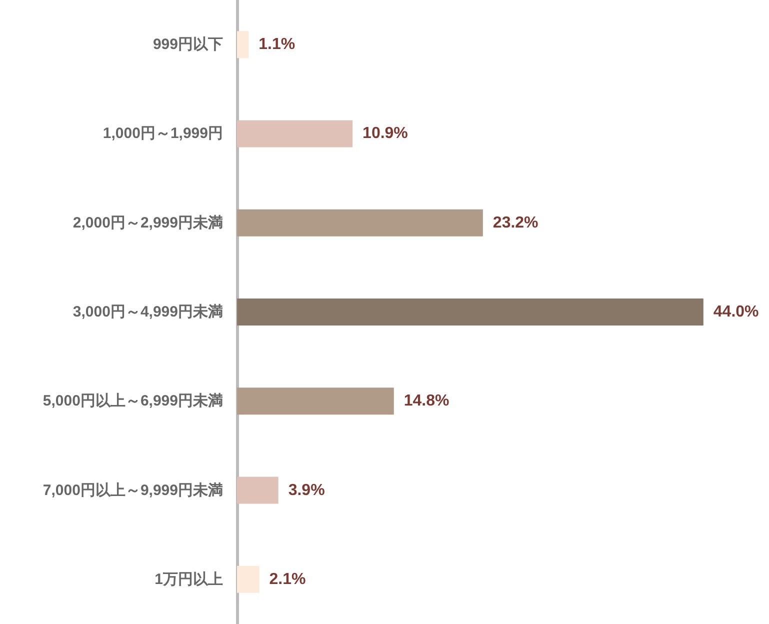 Image resolution: width=769 pixels, height=624 pixels. What do you see at coordinates (188, 579) in the screenshot?
I see `y-tick-label: 1万円以上` at bounding box center [188, 579].